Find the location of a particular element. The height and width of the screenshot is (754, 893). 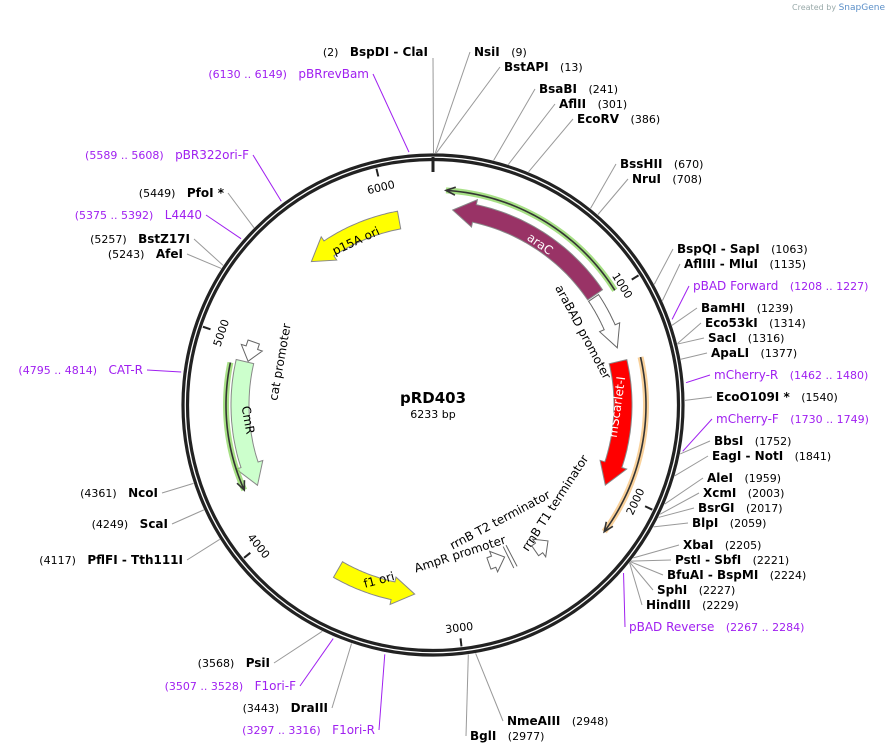

primer-l4440: (5375 .. 5392) L4440 is located at coordinates (138, 215).